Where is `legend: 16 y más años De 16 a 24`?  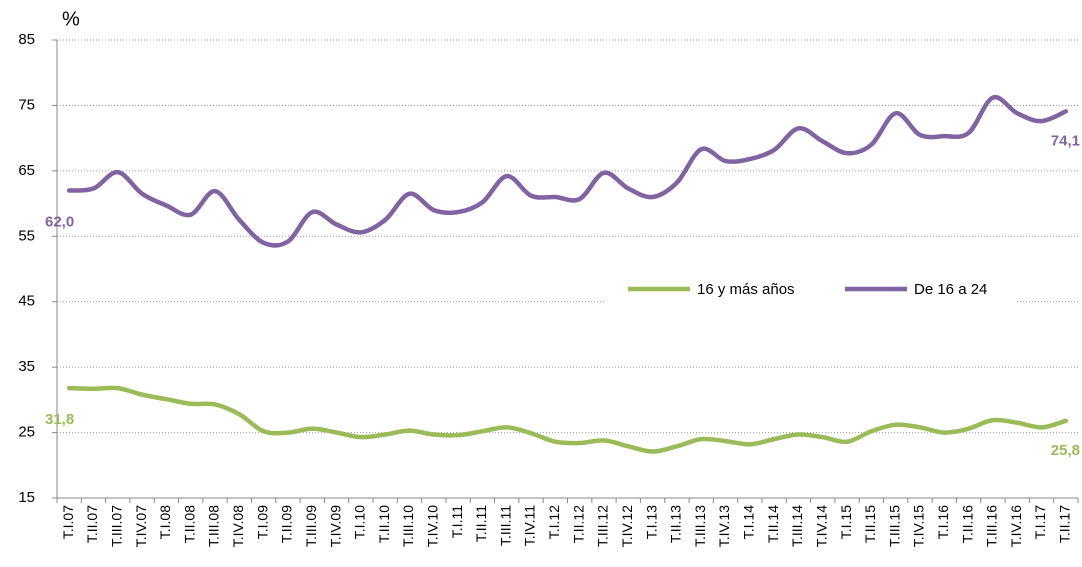 legend: 16 y más años De 16 a 24 is located at coordinates (811, 289).